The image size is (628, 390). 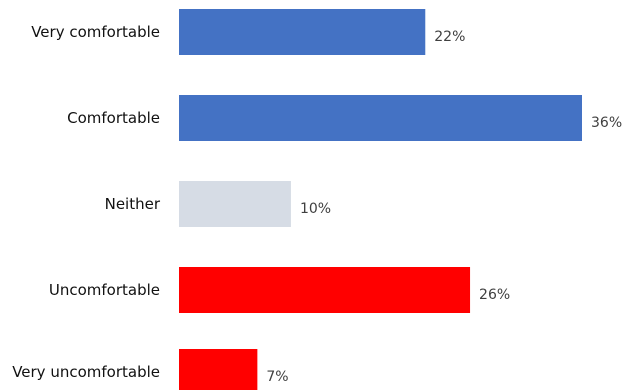 I want to click on value-label: 36%, so click(x=606, y=123).